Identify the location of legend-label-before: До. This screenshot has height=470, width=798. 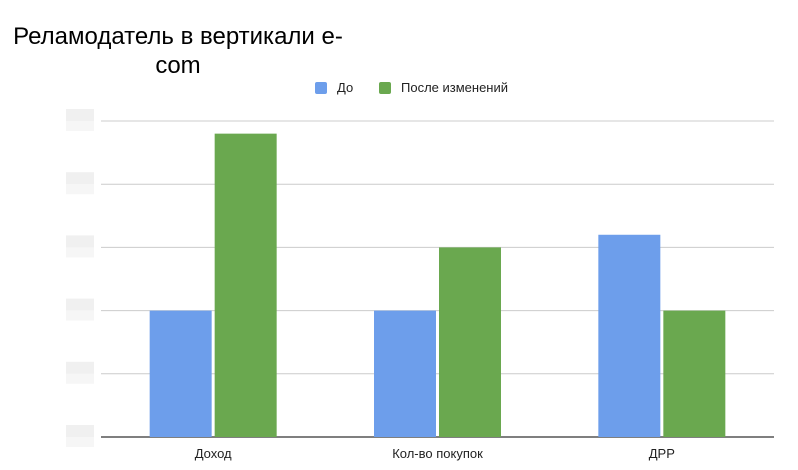
(345, 87).